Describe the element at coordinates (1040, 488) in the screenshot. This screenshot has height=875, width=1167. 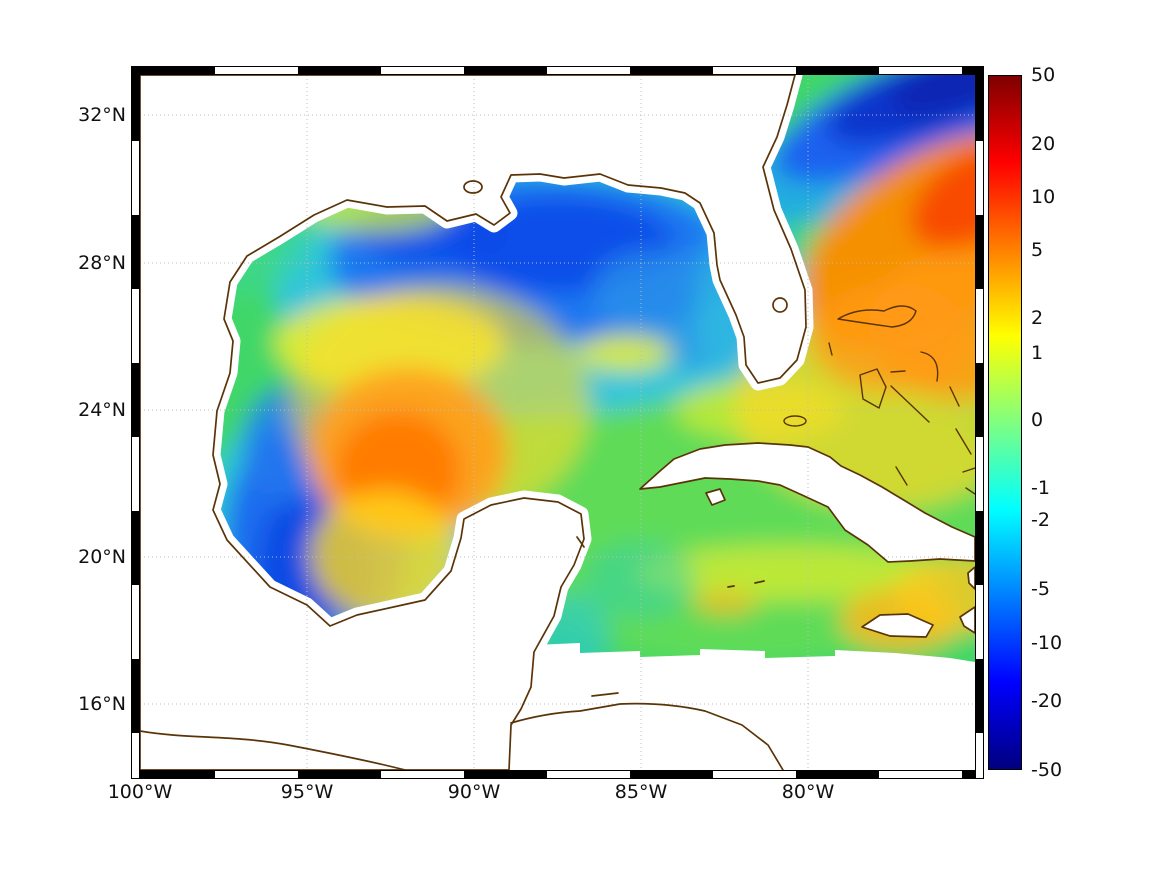
I see `colorbar-tick-label: -1` at that location.